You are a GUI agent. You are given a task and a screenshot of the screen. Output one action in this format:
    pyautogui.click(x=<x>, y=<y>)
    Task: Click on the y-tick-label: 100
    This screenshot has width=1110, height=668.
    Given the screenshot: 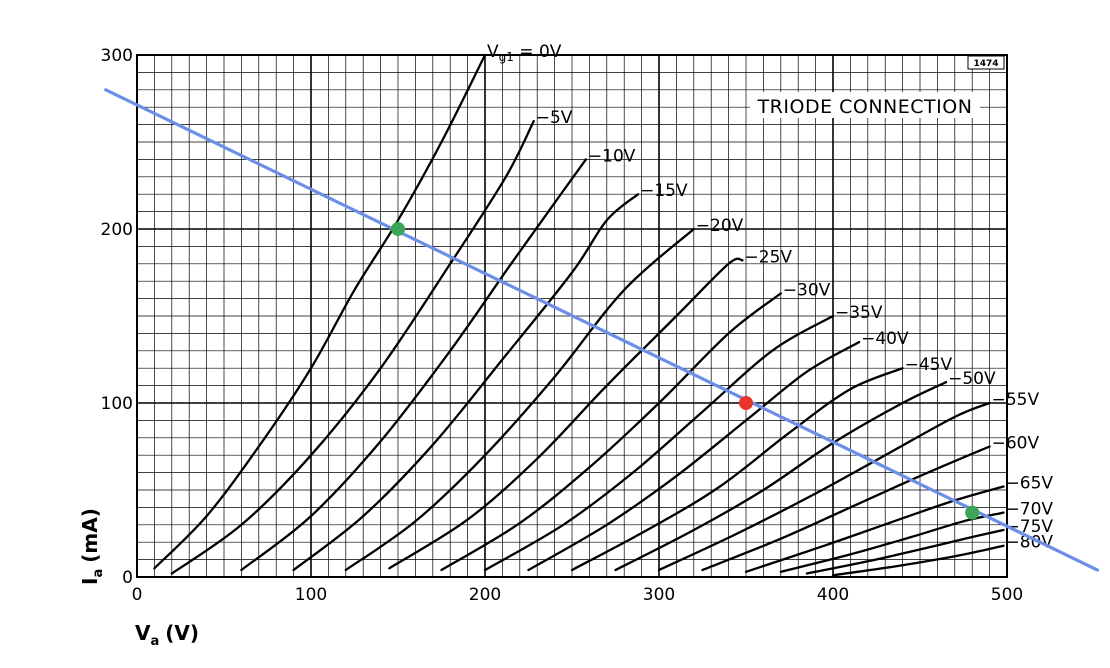 What is the action you would take?
    pyautogui.click(x=117, y=404)
    